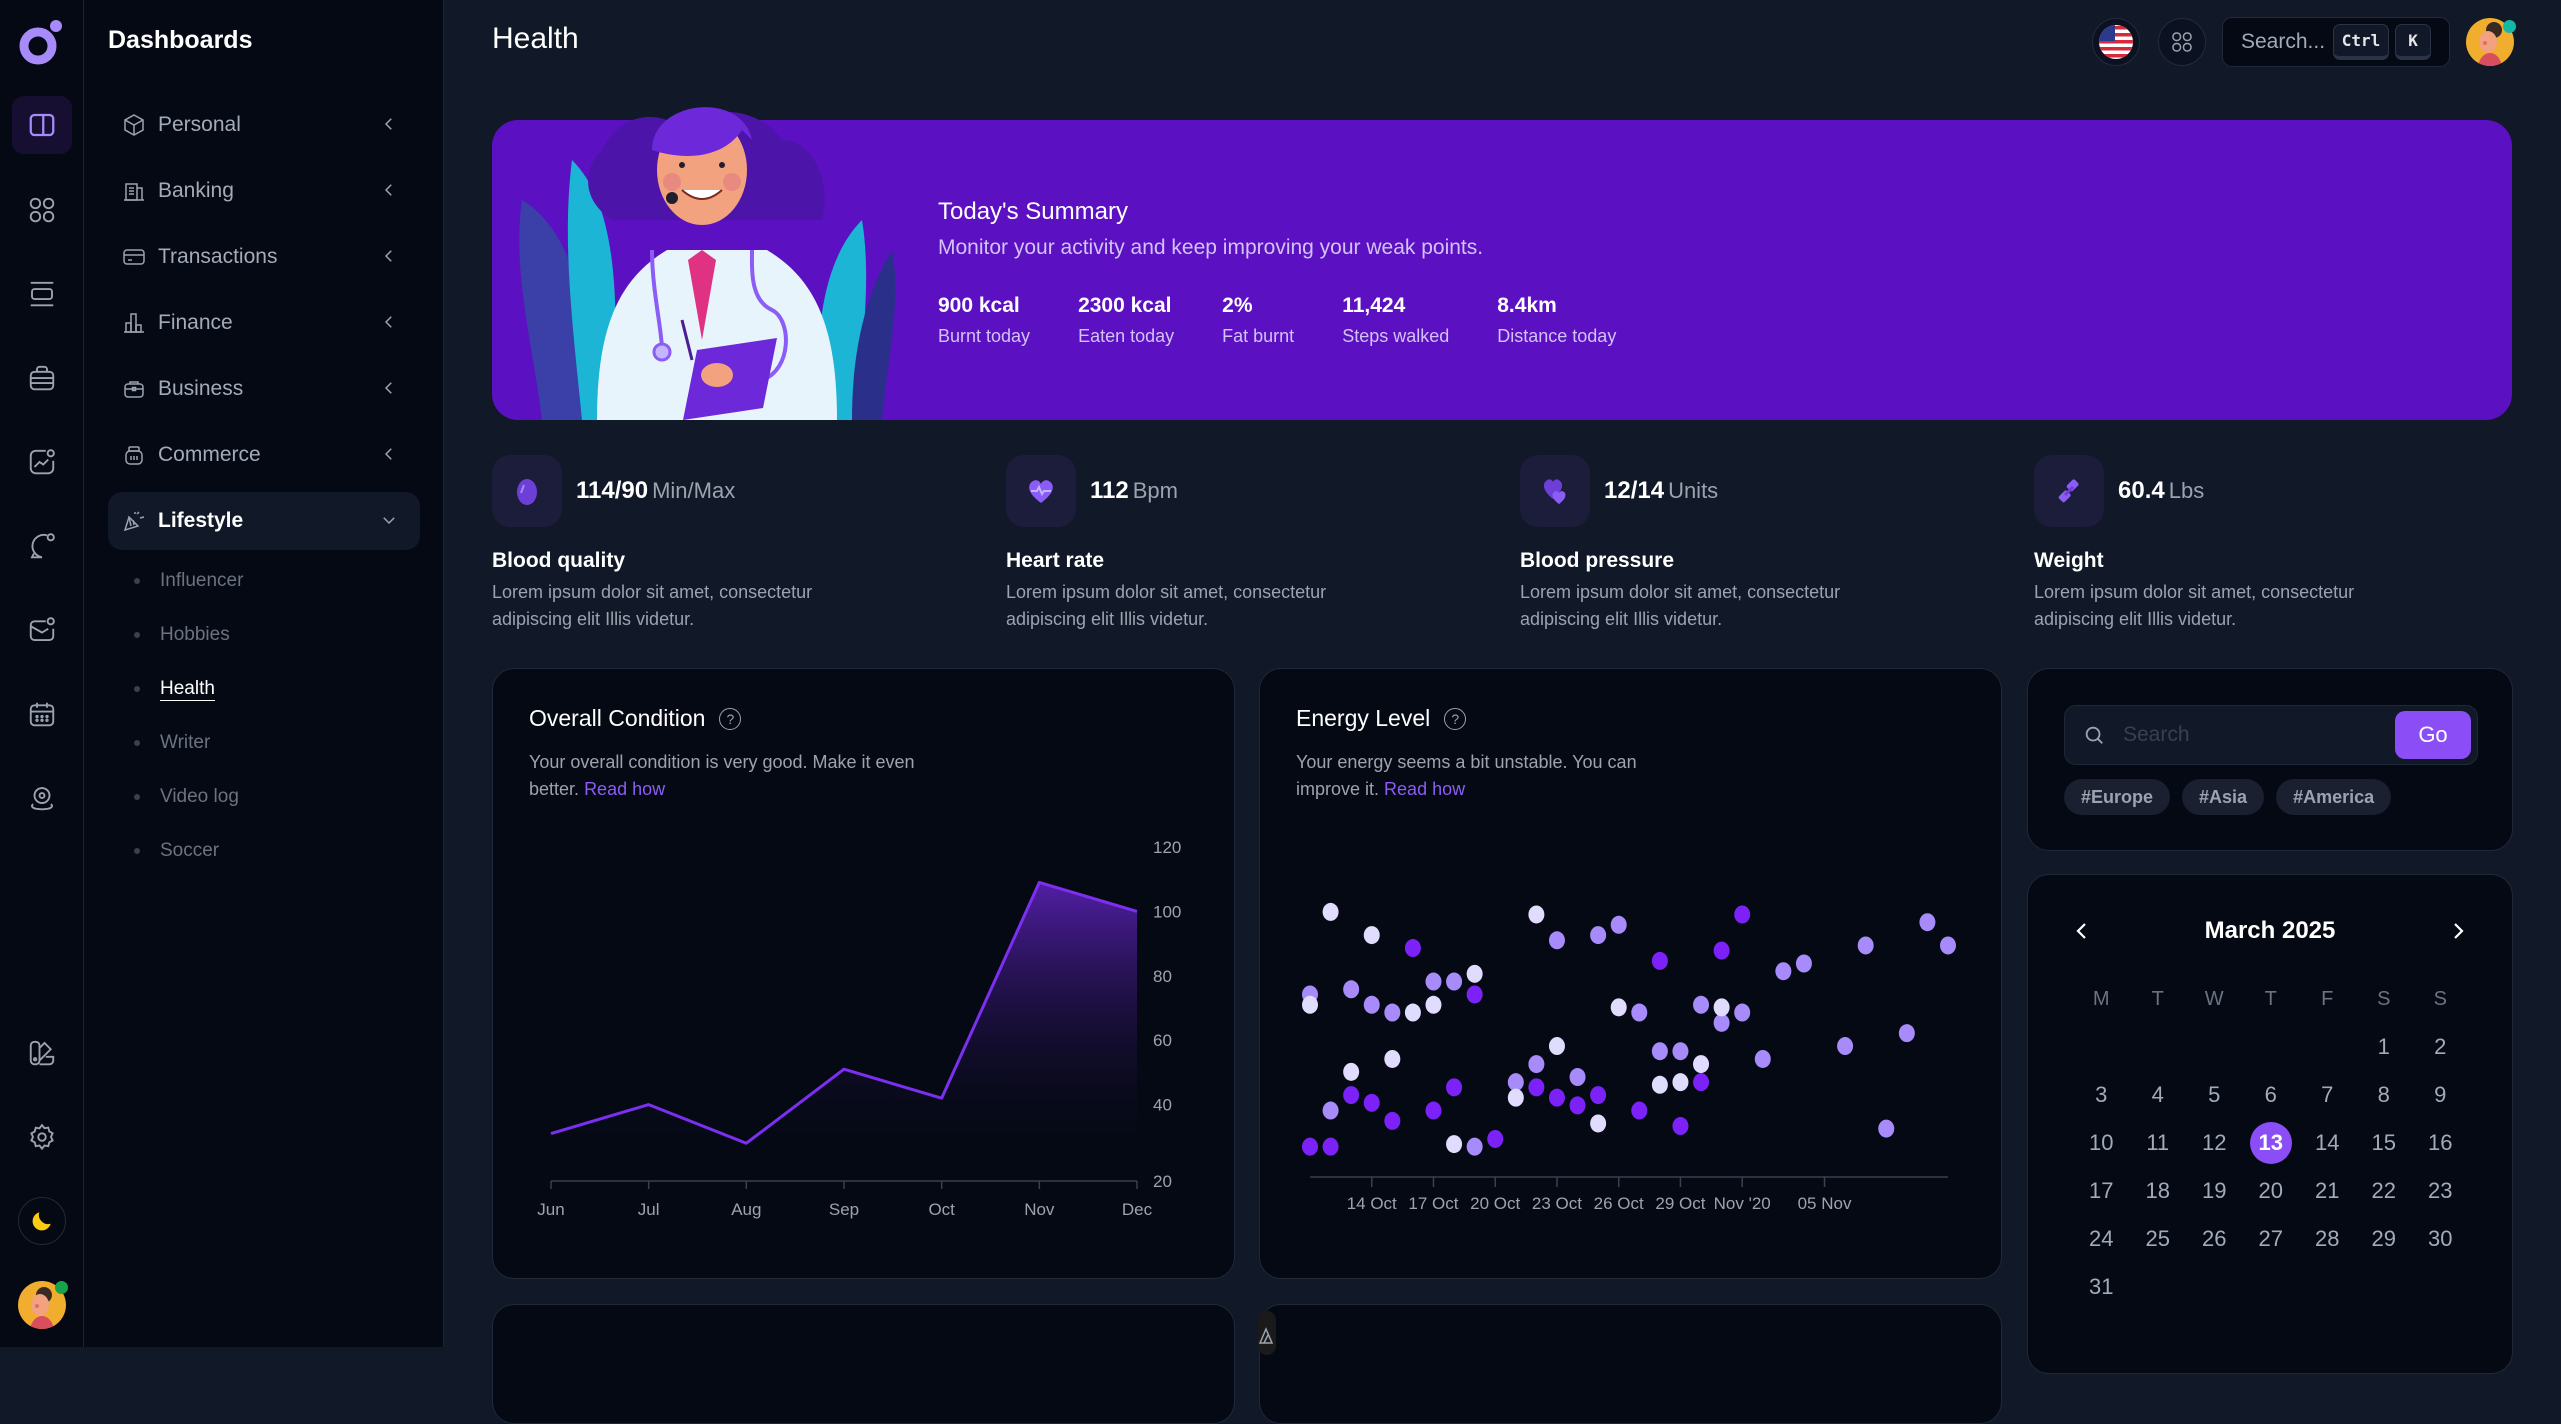  I want to click on sidebar-item-banking: Banking, so click(264, 191).